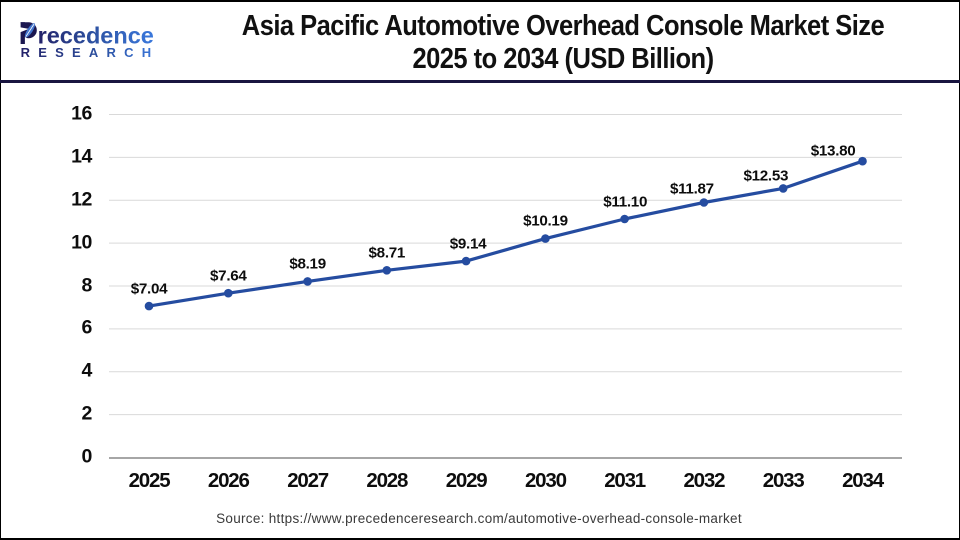 Image resolution: width=960 pixels, height=540 pixels. Describe the element at coordinates (96, 36) in the screenshot. I see `svg-text: recedence` at that location.